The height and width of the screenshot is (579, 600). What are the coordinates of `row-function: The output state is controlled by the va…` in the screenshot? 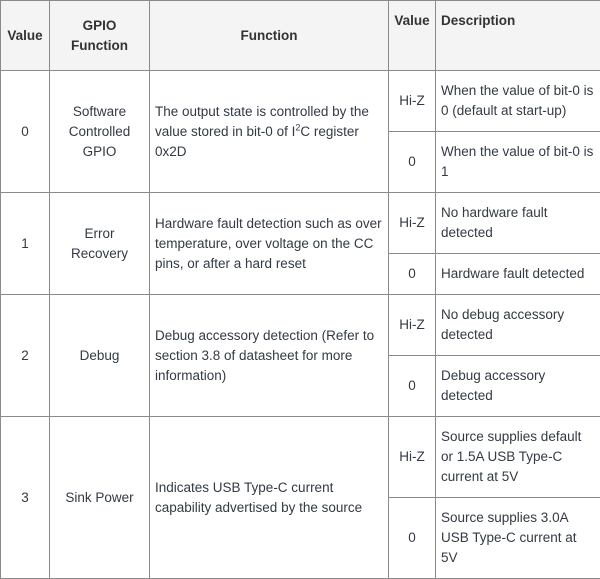 It's located at (269, 132).